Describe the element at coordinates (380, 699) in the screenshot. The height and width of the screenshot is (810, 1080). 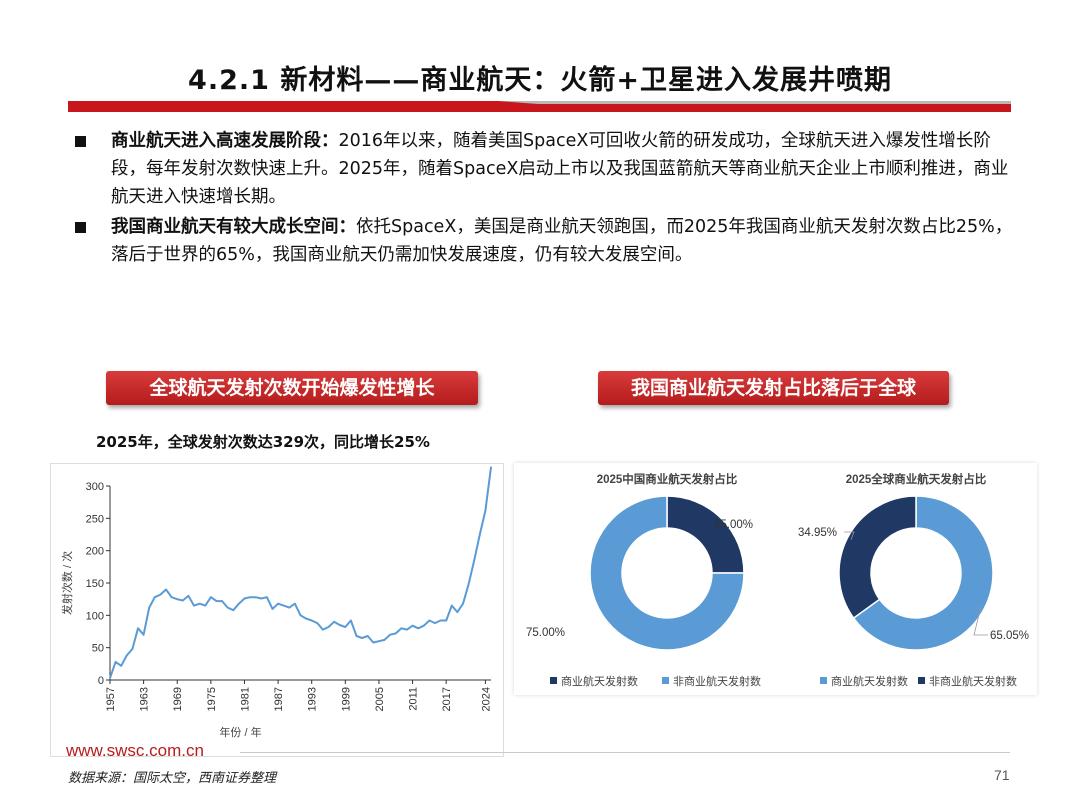
I see `x-tick-label: 2005` at that location.